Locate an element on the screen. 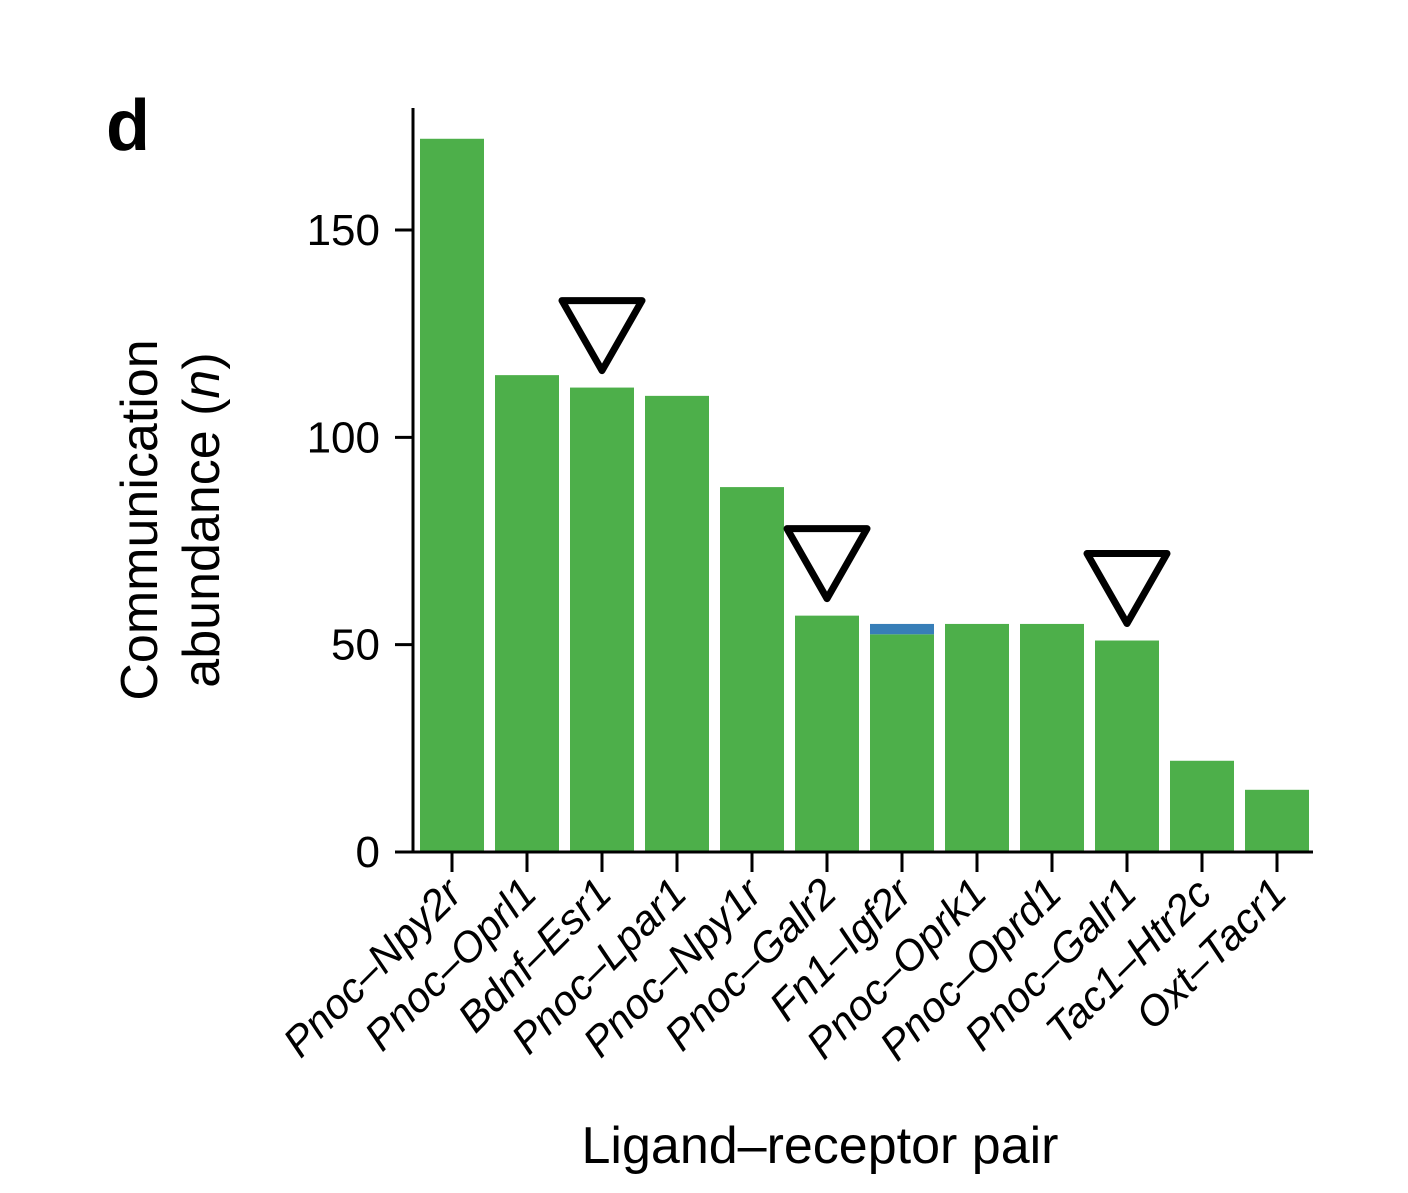 The width and height of the screenshot is (1408, 1193). y-tick-label-0: 0 is located at coordinates (368, 852).